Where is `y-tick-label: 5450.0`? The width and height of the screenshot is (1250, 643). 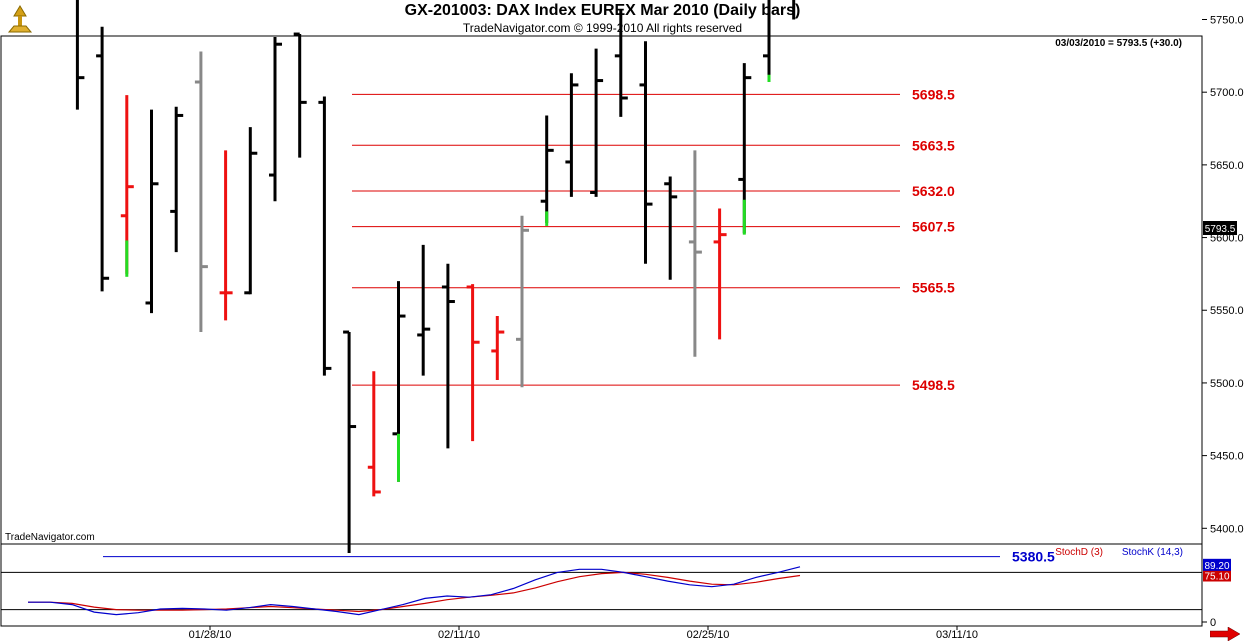 y-tick-label: 5450.0 is located at coordinates (1227, 457).